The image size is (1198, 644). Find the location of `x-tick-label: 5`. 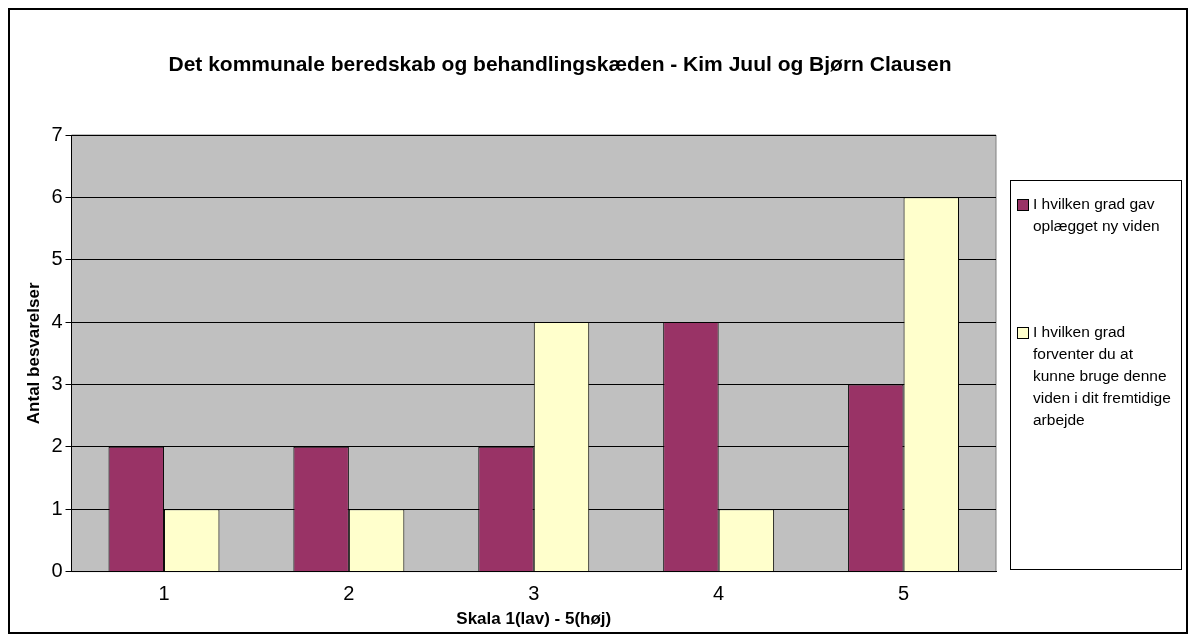

x-tick-label: 5 is located at coordinates (903, 593).